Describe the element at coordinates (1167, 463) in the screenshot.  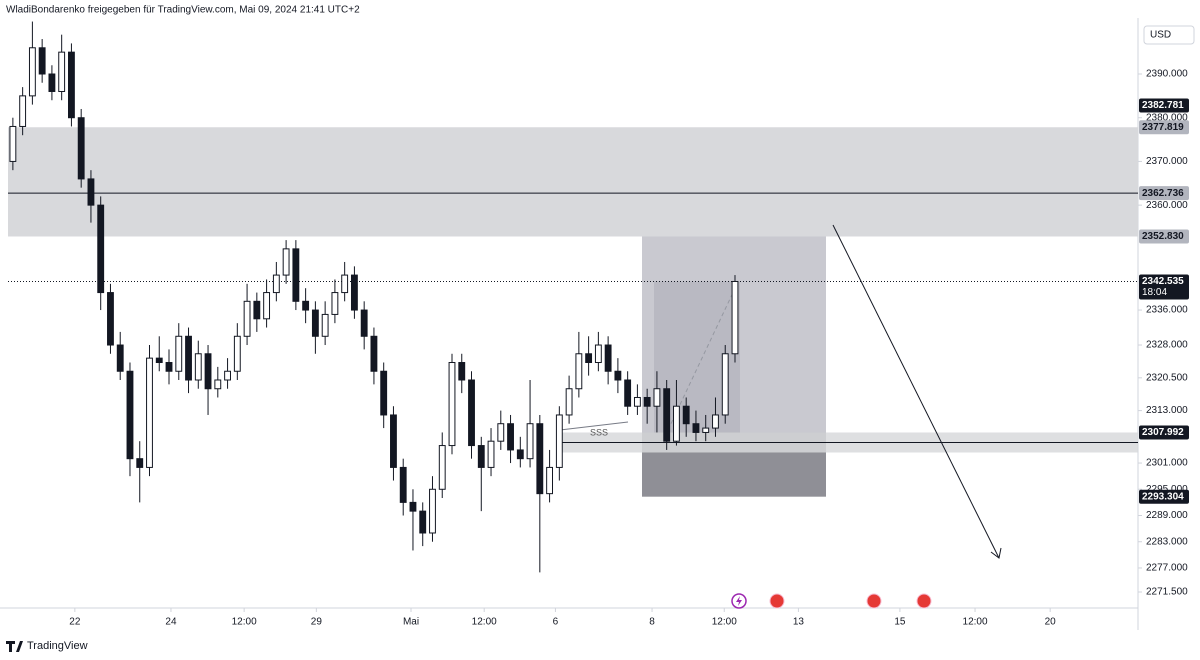
I see `y-tick-label: 2301.000` at that location.